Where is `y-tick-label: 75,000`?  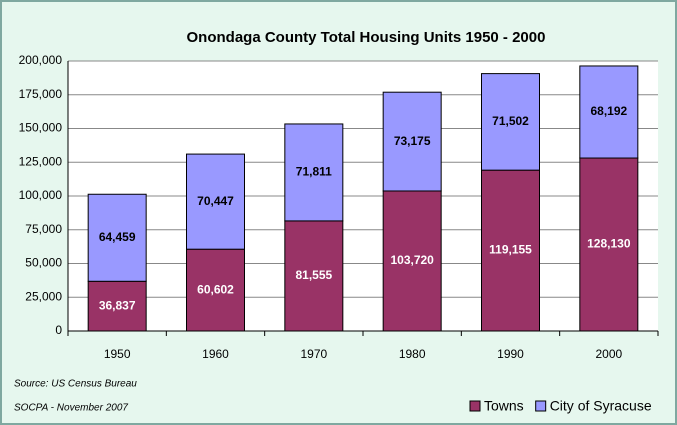
y-tick-label: 75,000 is located at coordinates (43, 229).